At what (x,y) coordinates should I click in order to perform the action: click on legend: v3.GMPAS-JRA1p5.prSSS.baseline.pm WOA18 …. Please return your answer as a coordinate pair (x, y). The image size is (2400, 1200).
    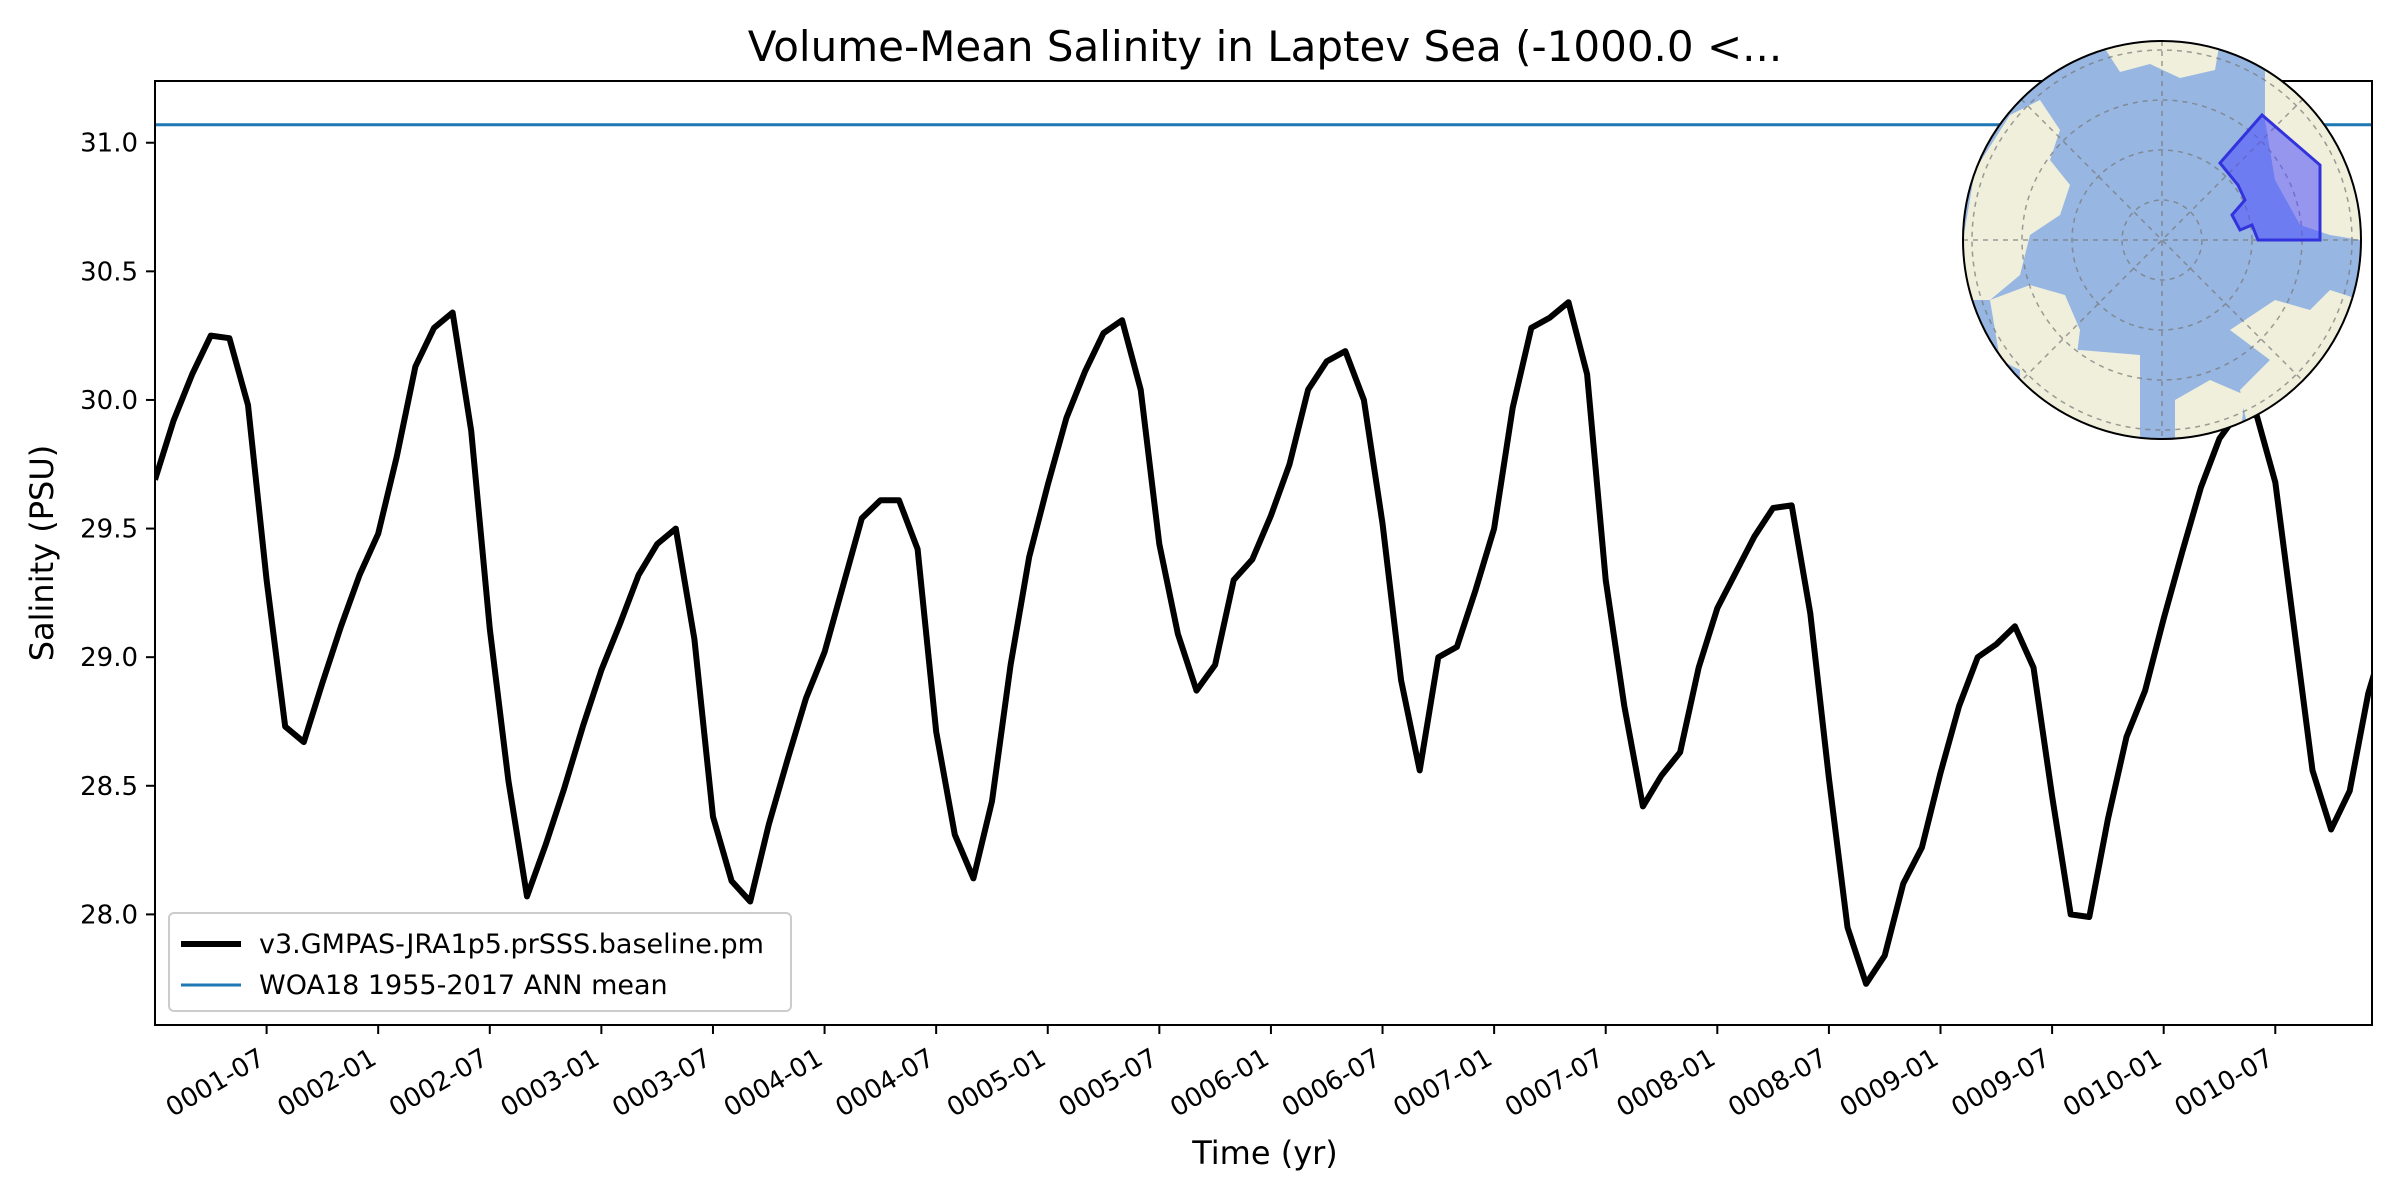
    Looking at the image, I should click on (480, 962).